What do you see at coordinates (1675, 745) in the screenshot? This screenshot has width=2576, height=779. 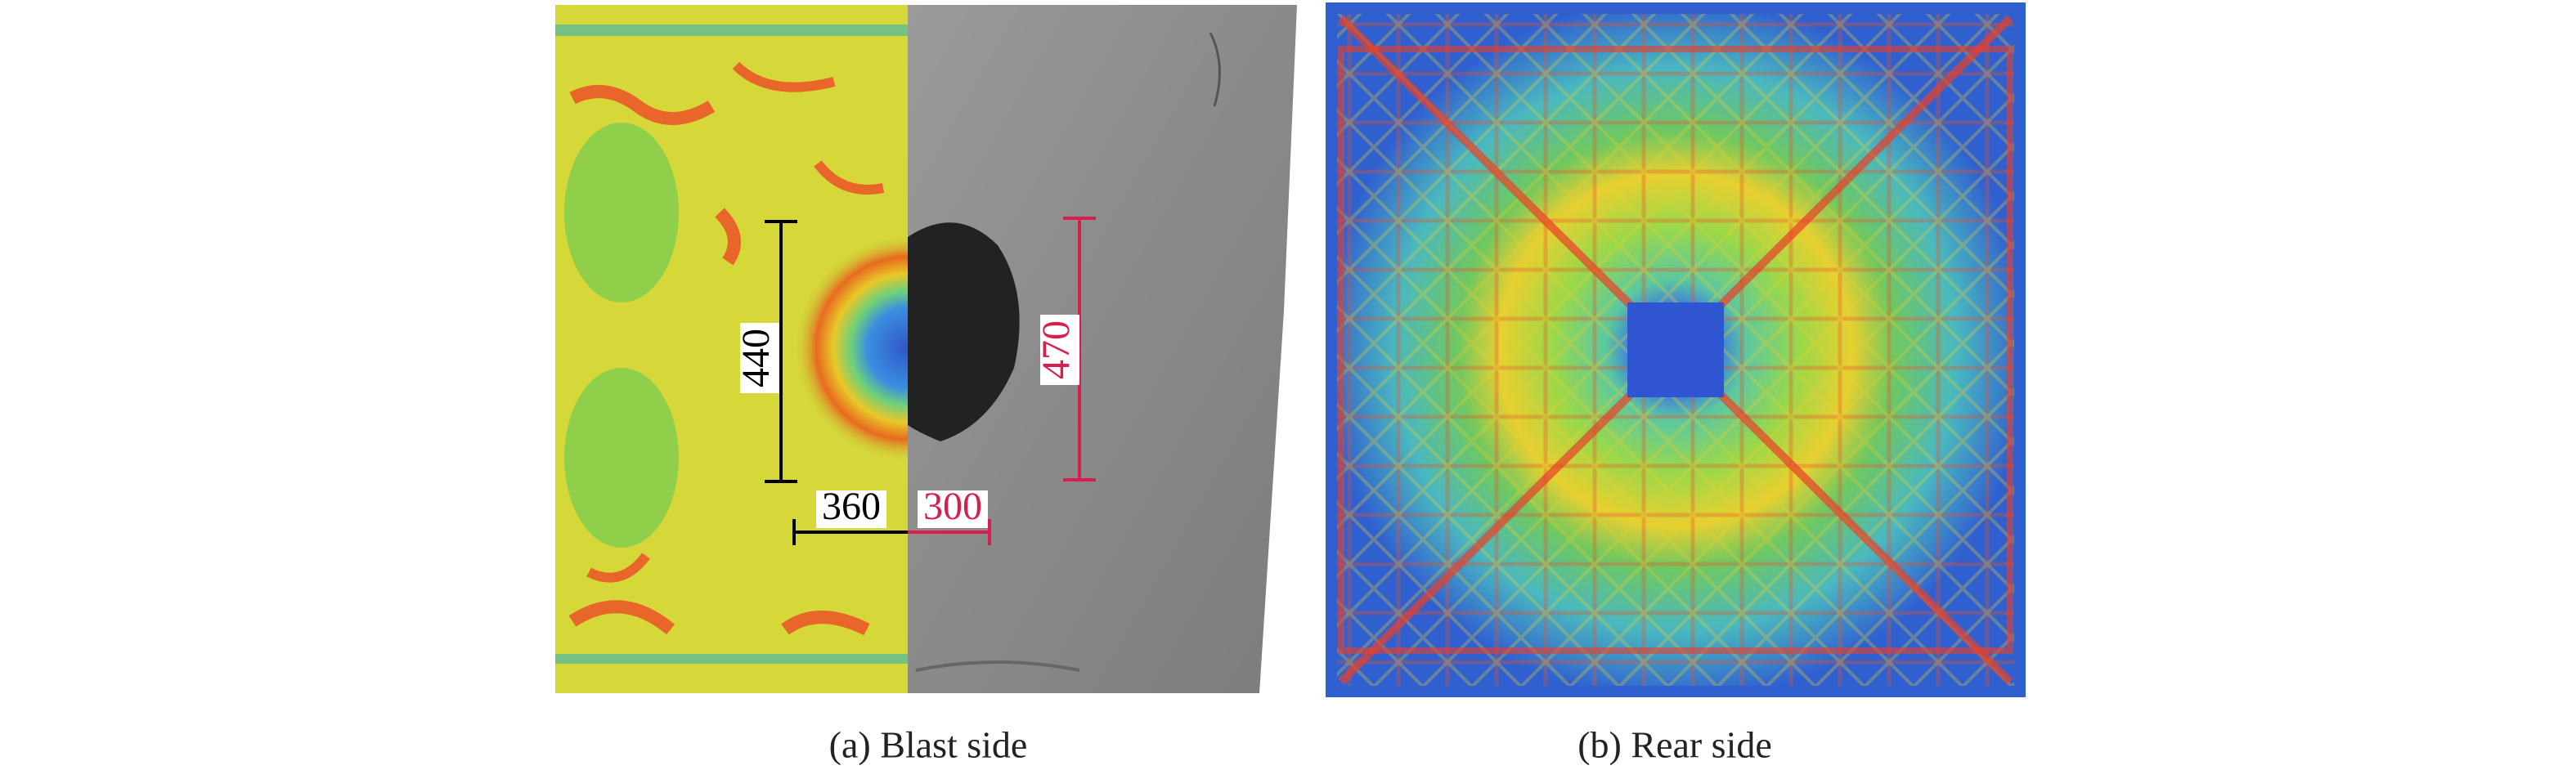 I see `caption: (b) Rear side` at bounding box center [1675, 745].